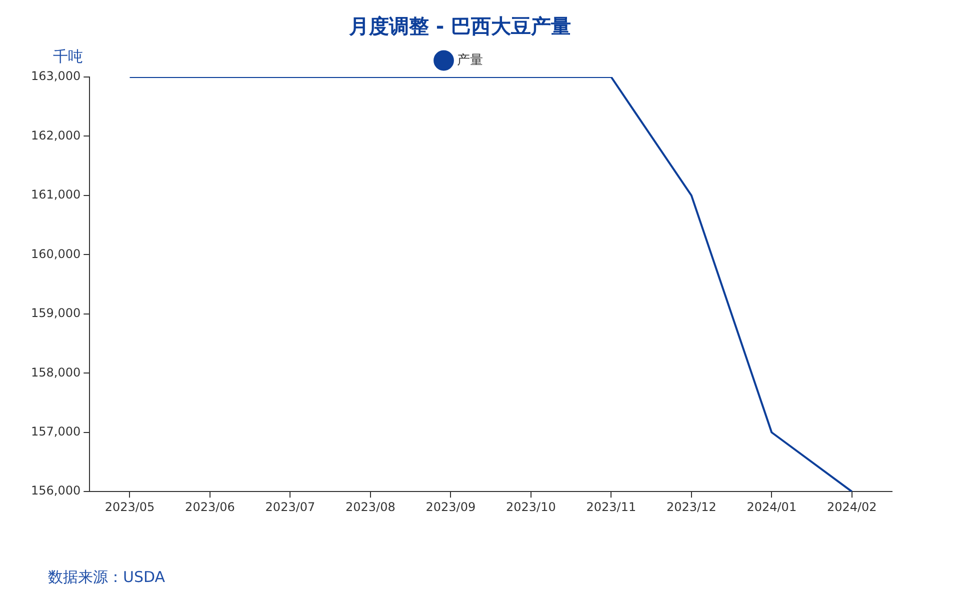 Image resolution: width=960 pixels, height=600 pixels. I want to click on legend-label: 产量, so click(469, 60).